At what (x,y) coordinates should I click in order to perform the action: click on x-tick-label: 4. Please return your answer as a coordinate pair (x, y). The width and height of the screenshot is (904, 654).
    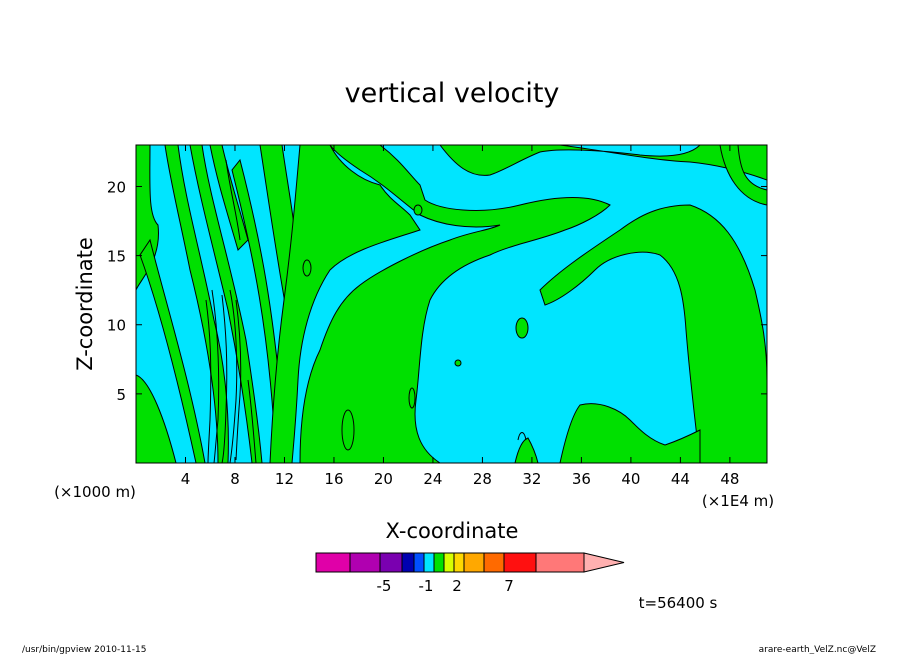
    Looking at the image, I should click on (186, 479).